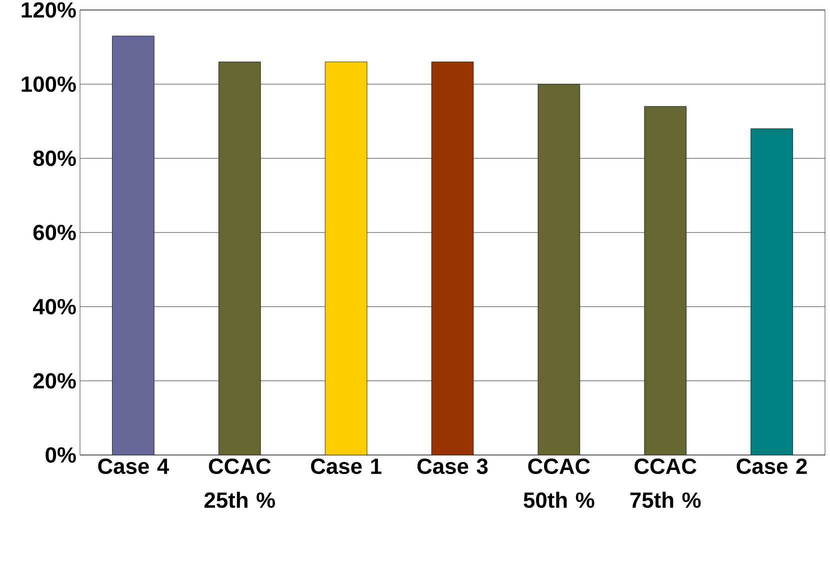  I want to click on x-tick-label: Case 3, so click(452, 466).